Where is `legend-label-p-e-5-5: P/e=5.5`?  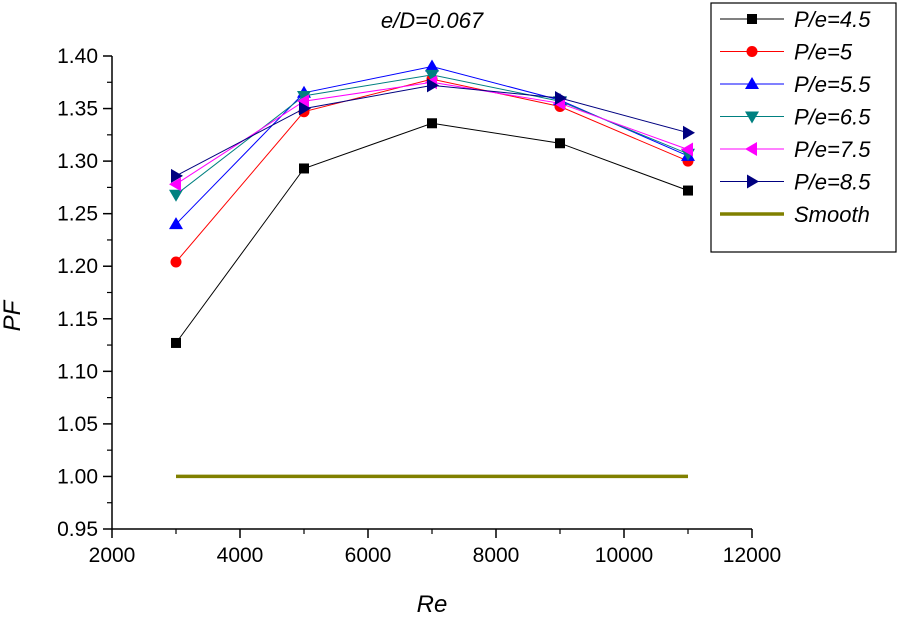 legend-label-p-e-5-5: P/e=5.5 is located at coordinates (832, 84).